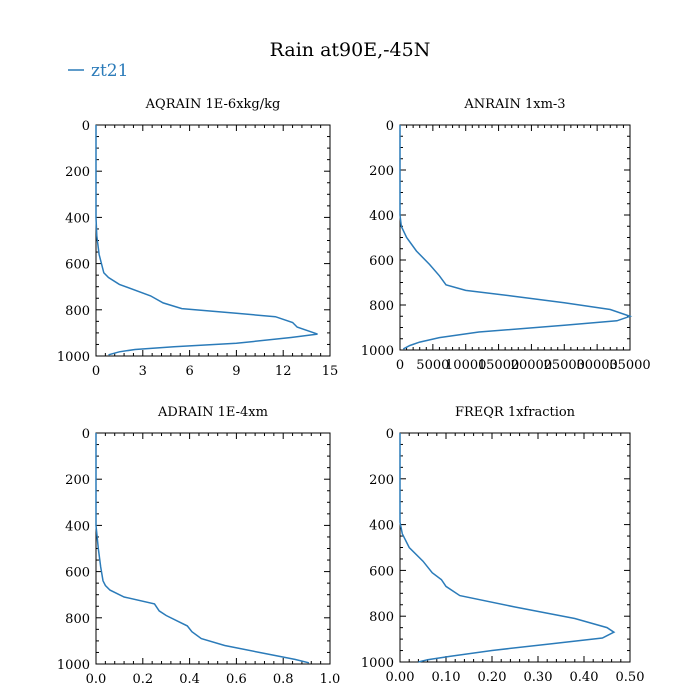 The image size is (700, 700). I want to click on x-tick-label: 6, so click(189, 371).